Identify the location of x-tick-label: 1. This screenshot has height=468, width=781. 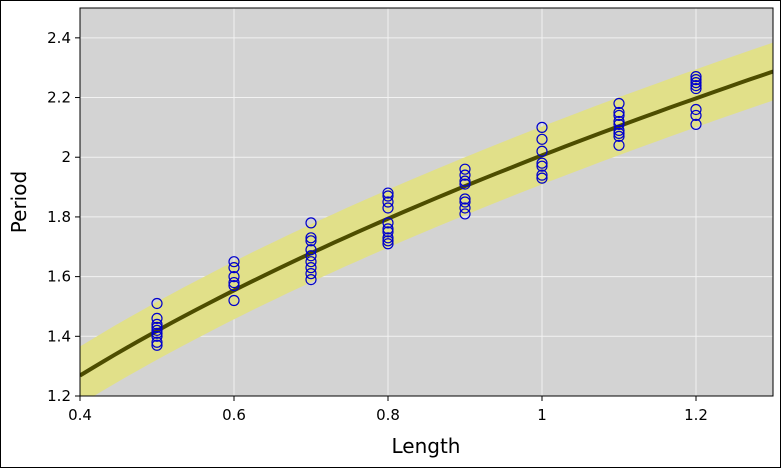
(542, 415).